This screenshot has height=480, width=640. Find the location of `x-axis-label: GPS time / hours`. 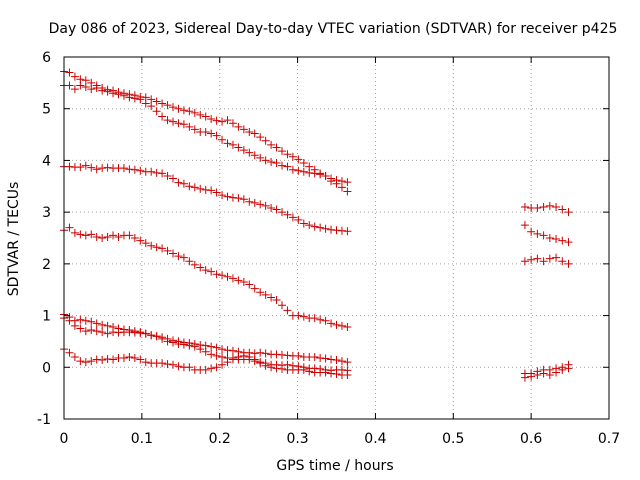

x-axis-label: GPS time / hours is located at coordinates (334, 466).